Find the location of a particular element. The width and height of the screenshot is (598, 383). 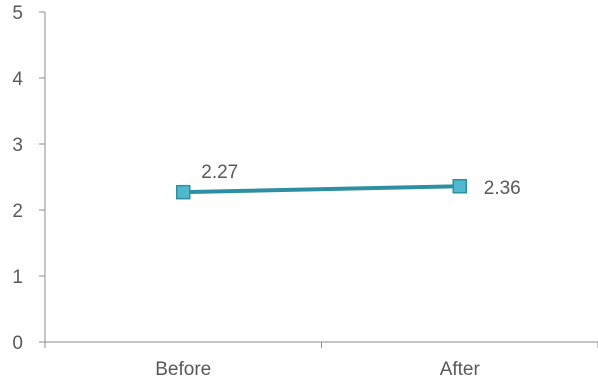

y-tick-label: 4 is located at coordinates (17, 79).